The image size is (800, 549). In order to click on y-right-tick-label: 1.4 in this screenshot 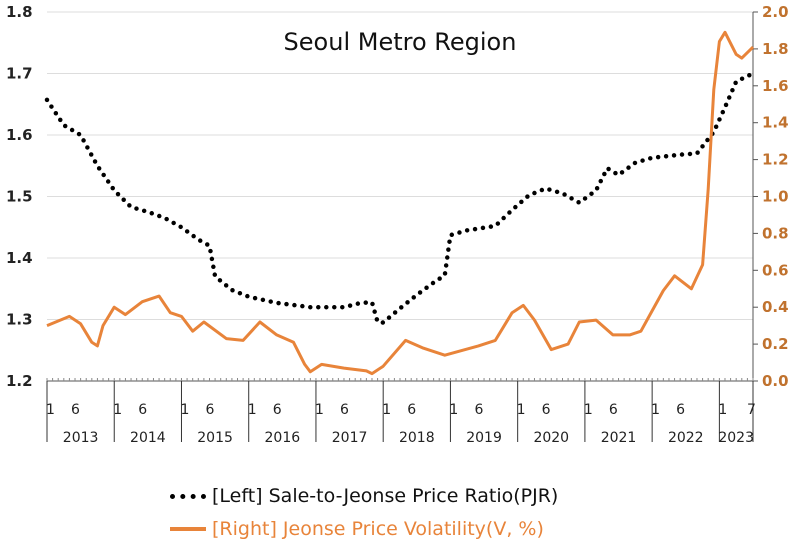, I will do `click(775, 123)`.